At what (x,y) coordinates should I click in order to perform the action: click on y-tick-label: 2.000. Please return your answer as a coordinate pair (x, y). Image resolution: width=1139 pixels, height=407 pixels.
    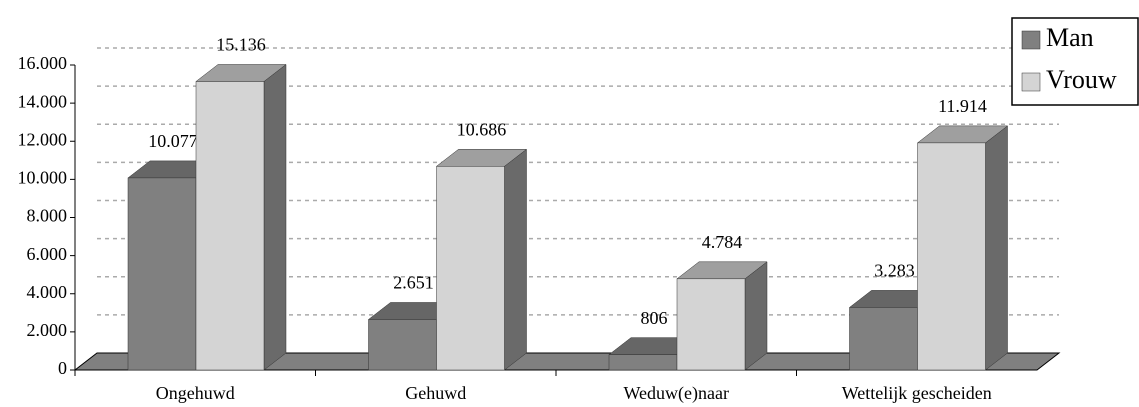
    Looking at the image, I should click on (47, 330).